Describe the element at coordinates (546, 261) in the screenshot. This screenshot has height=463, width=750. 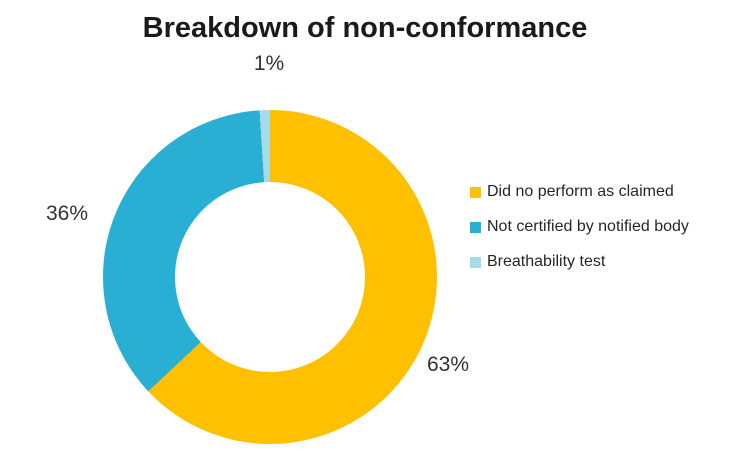
I see `legend-label: Breathability test` at that location.